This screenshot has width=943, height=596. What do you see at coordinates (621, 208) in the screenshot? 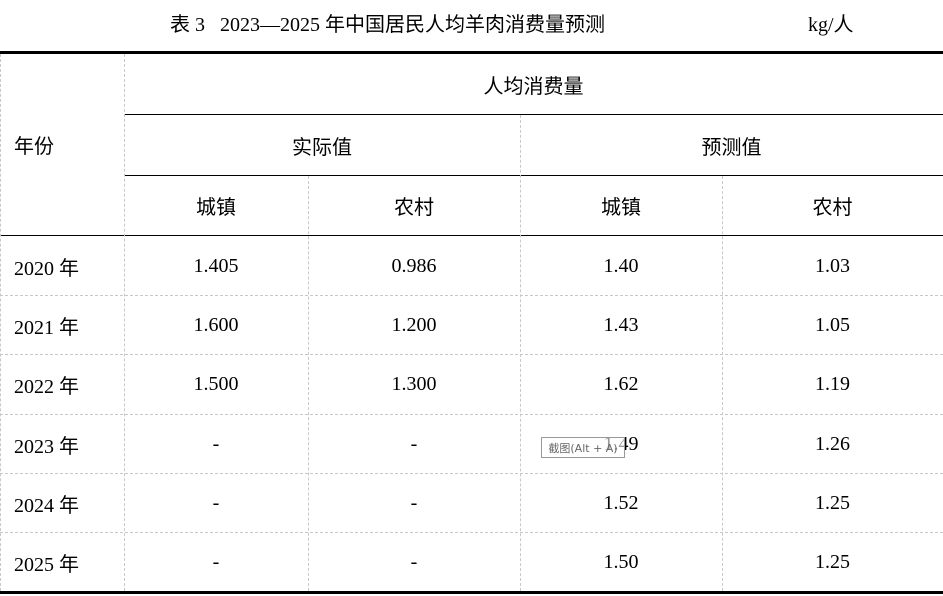
I see `header-forecast-urban: 城镇` at bounding box center [621, 208].